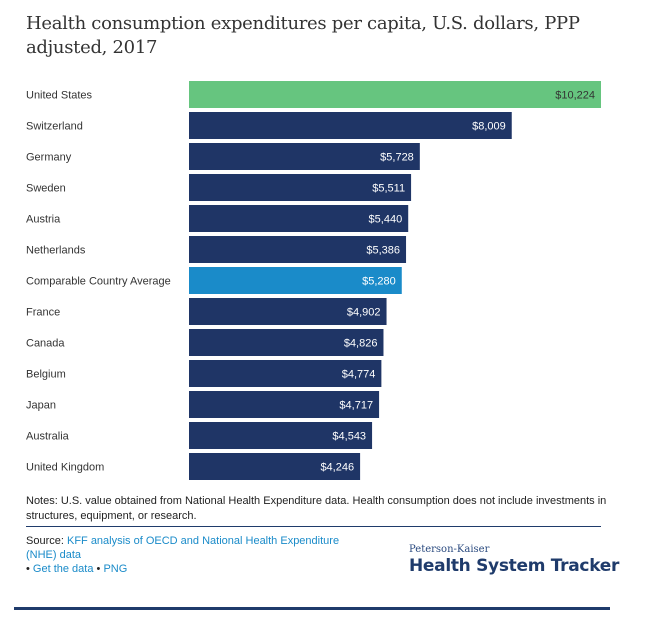 Image resolution: width=661 pixels, height=639 pixels. What do you see at coordinates (45, 541) in the screenshot?
I see `source-label: Source:` at bounding box center [45, 541].